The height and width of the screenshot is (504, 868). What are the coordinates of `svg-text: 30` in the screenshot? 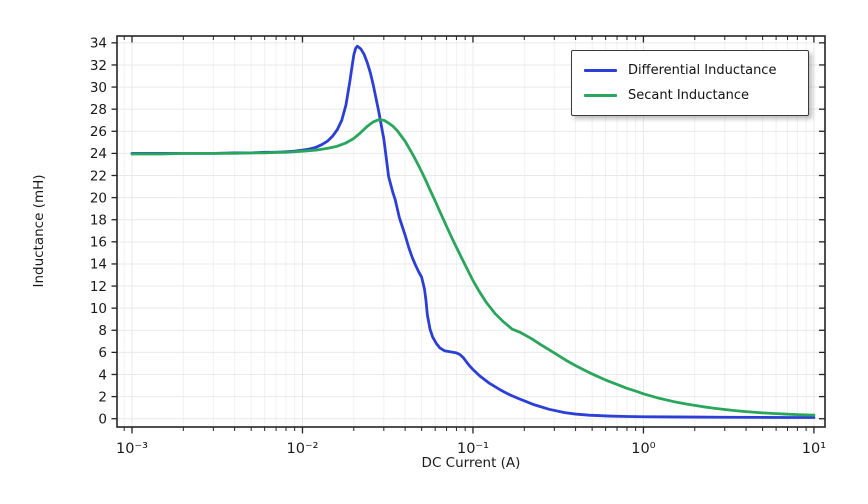 It's located at (98, 88).